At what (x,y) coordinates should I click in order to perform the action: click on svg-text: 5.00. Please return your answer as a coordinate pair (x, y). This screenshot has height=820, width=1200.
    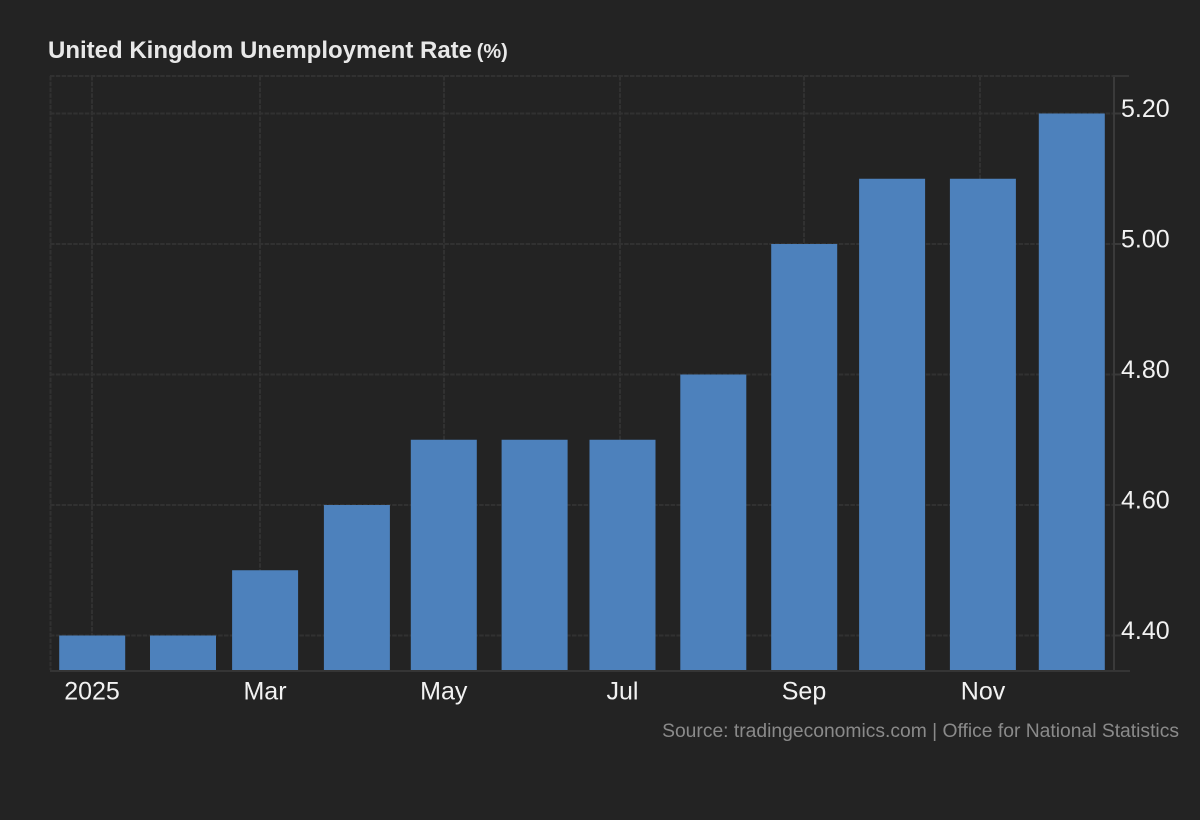
    Looking at the image, I should click on (1145, 240).